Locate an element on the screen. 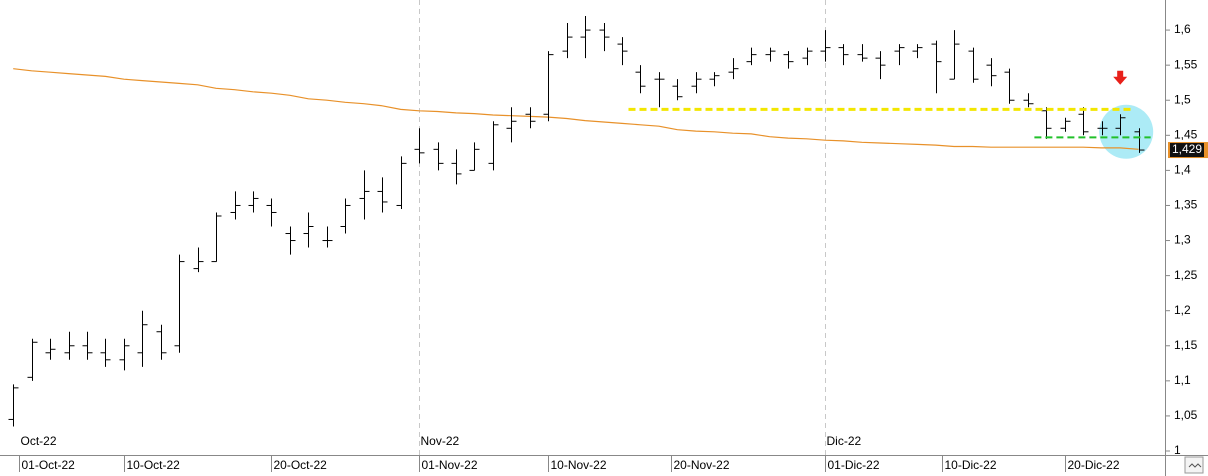 This screenshot has height=476, width=1208. y-tick-label: 1,1 is located at coordinates (1182, 380).